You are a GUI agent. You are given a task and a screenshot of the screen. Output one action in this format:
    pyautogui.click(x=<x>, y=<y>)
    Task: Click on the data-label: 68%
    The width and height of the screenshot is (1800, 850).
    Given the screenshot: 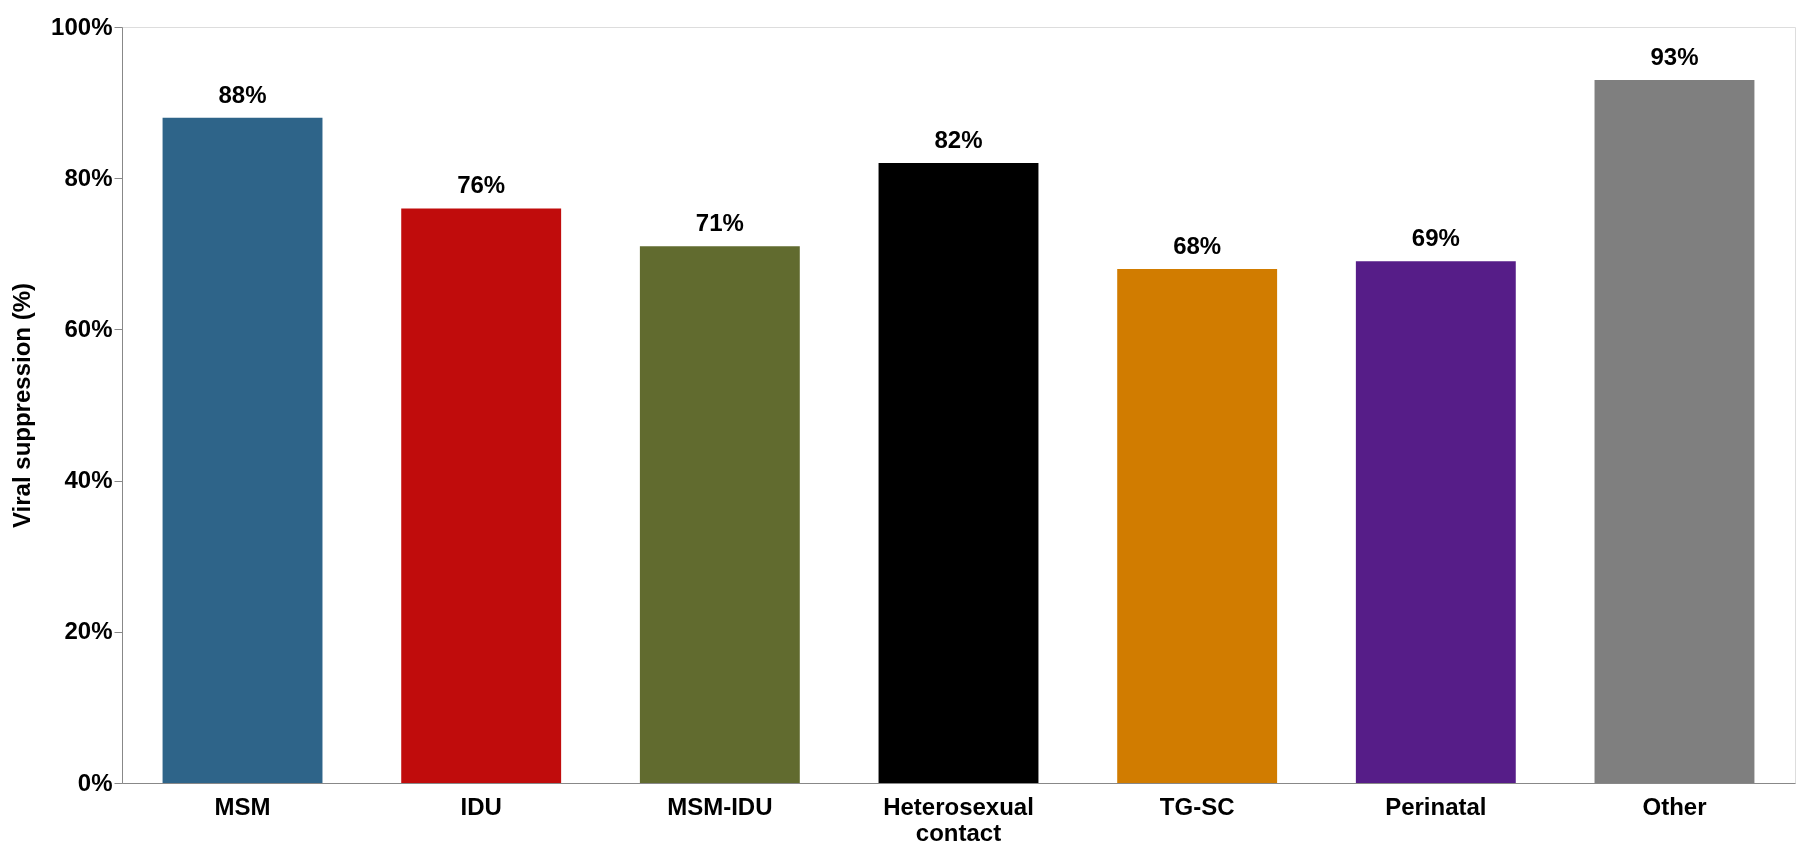 What is the action you would take?
    pyautogui.click(x=1197, y=245)
    